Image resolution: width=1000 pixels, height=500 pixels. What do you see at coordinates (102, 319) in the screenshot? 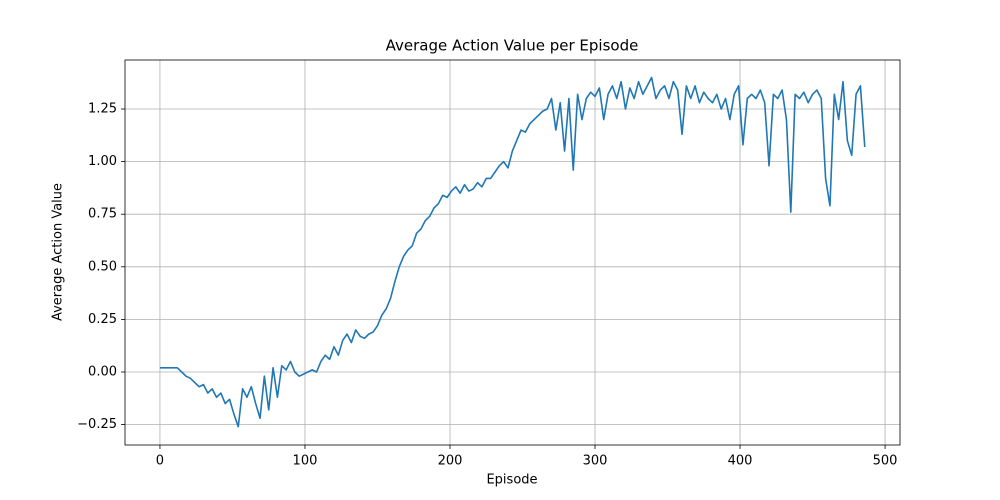
I see `y-tick-label: 0.25` at bounding box center [102, 319].